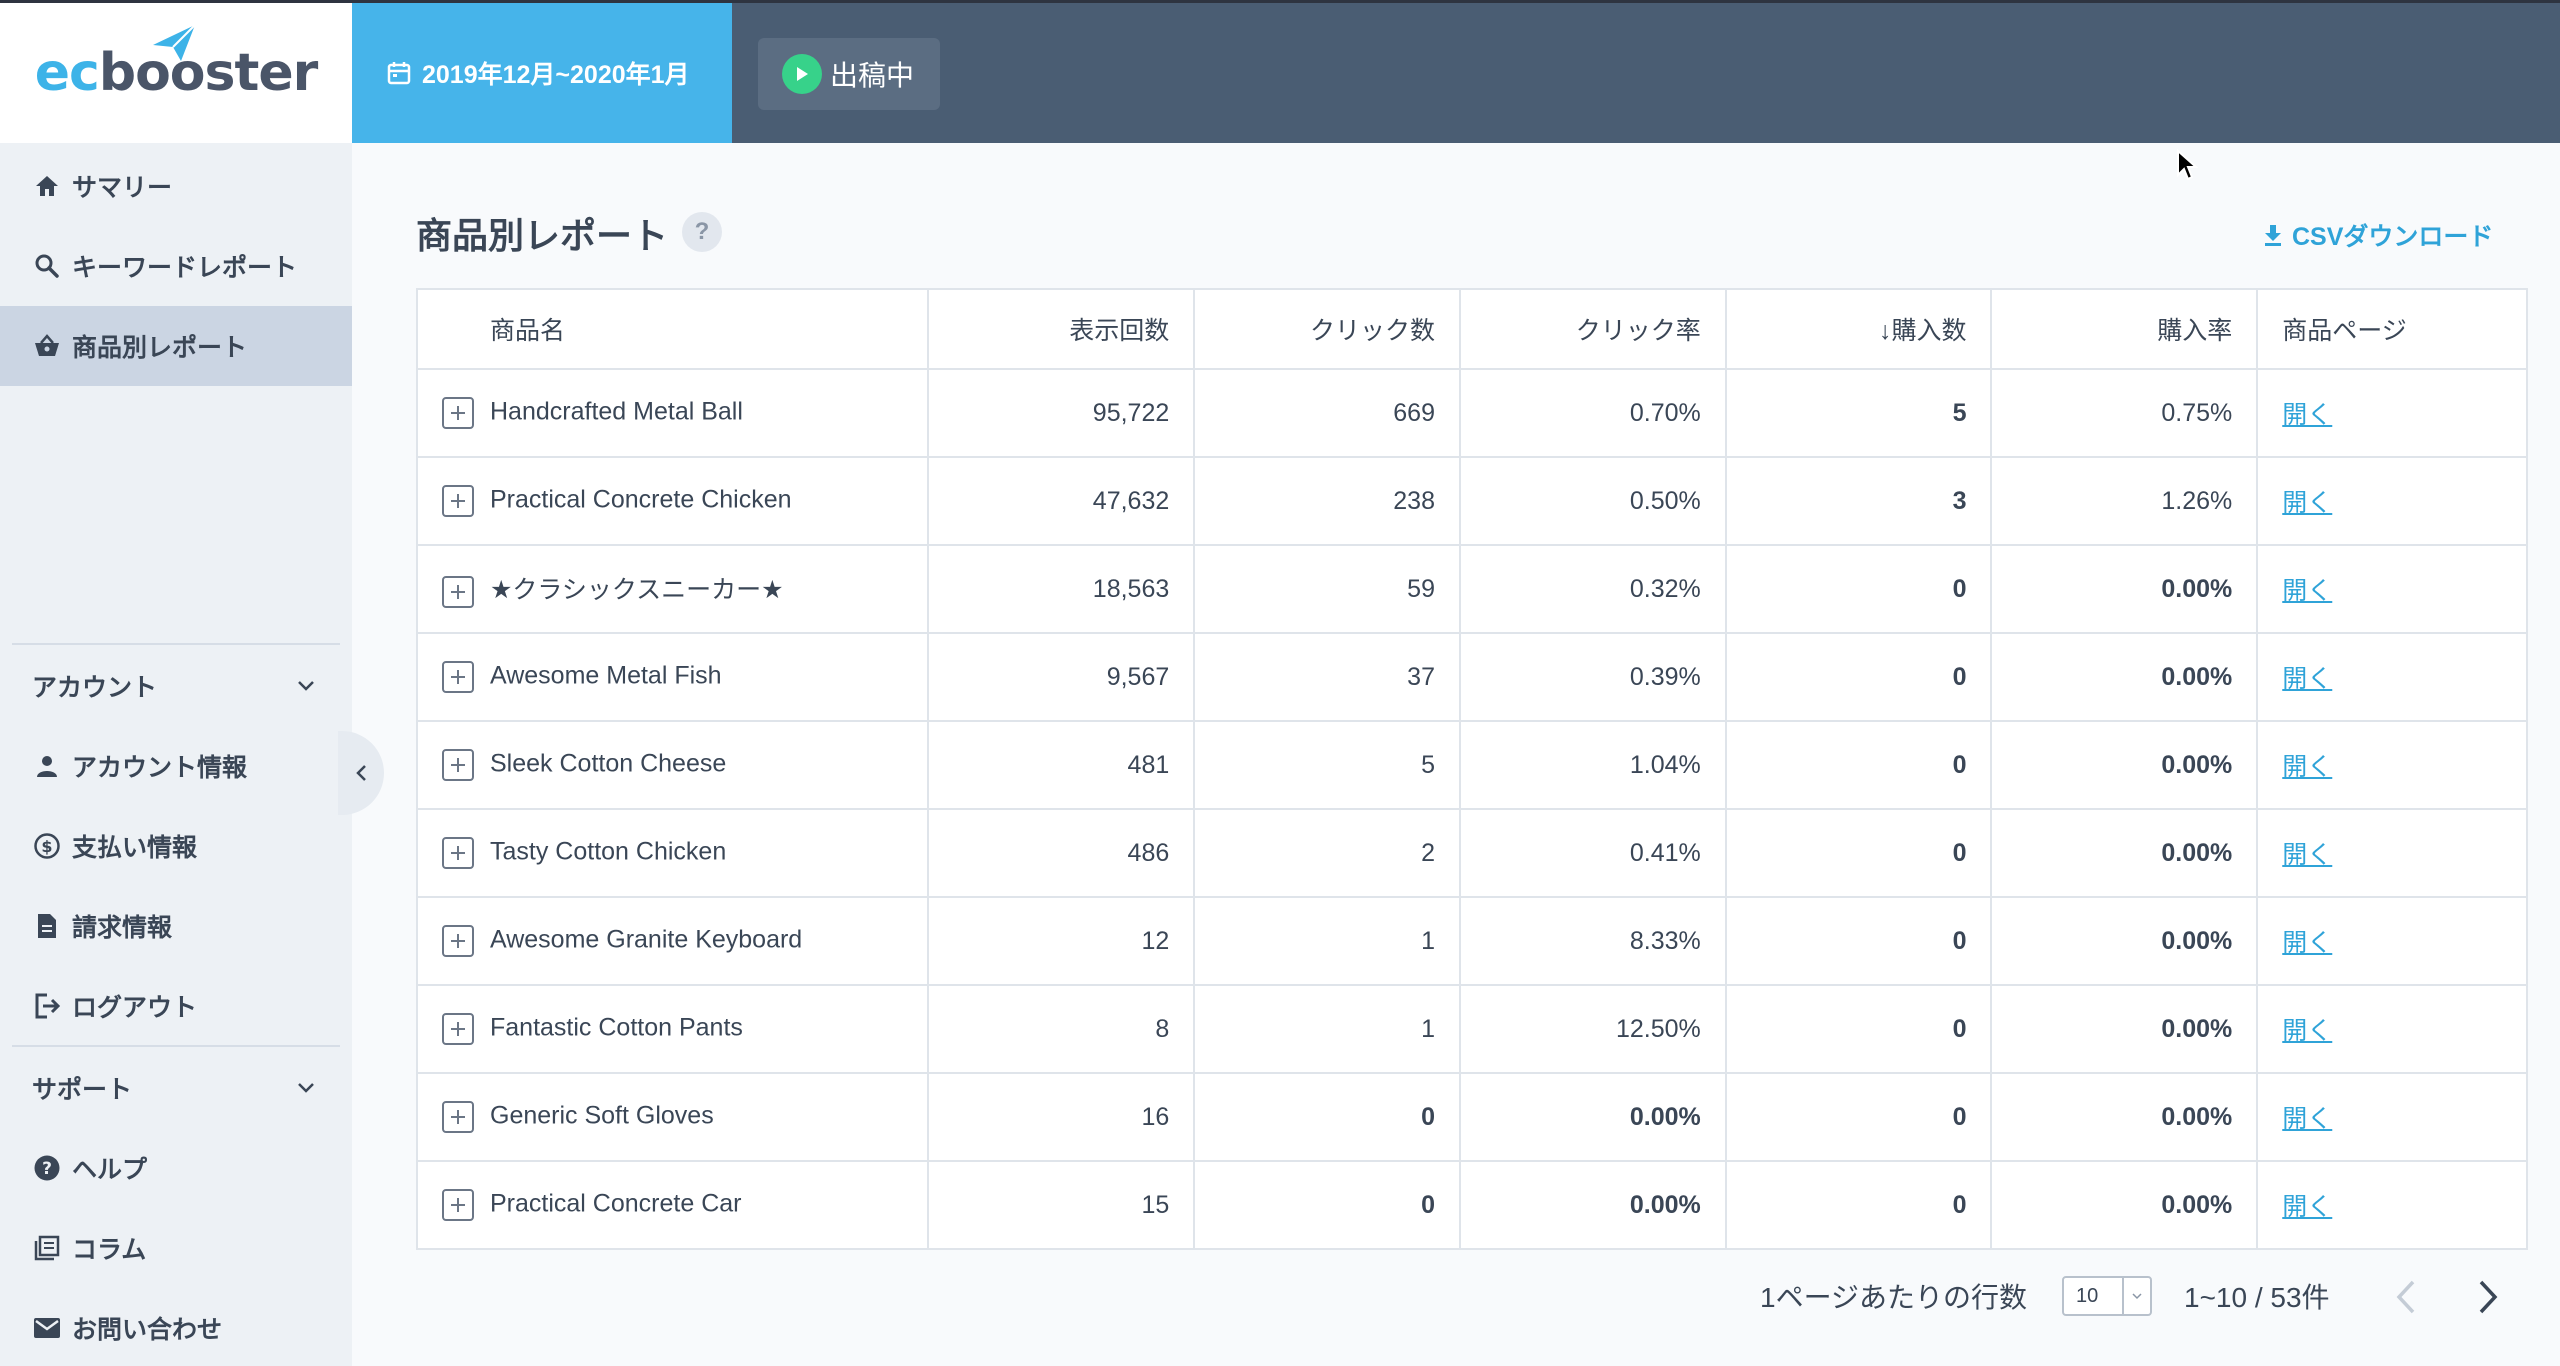 The image size is (2560, 1366). What do you see at coordinates (1592, 941) in the screenshot?
I see `ctr-cell: 8.33%` at bounding box center [1592, 941].